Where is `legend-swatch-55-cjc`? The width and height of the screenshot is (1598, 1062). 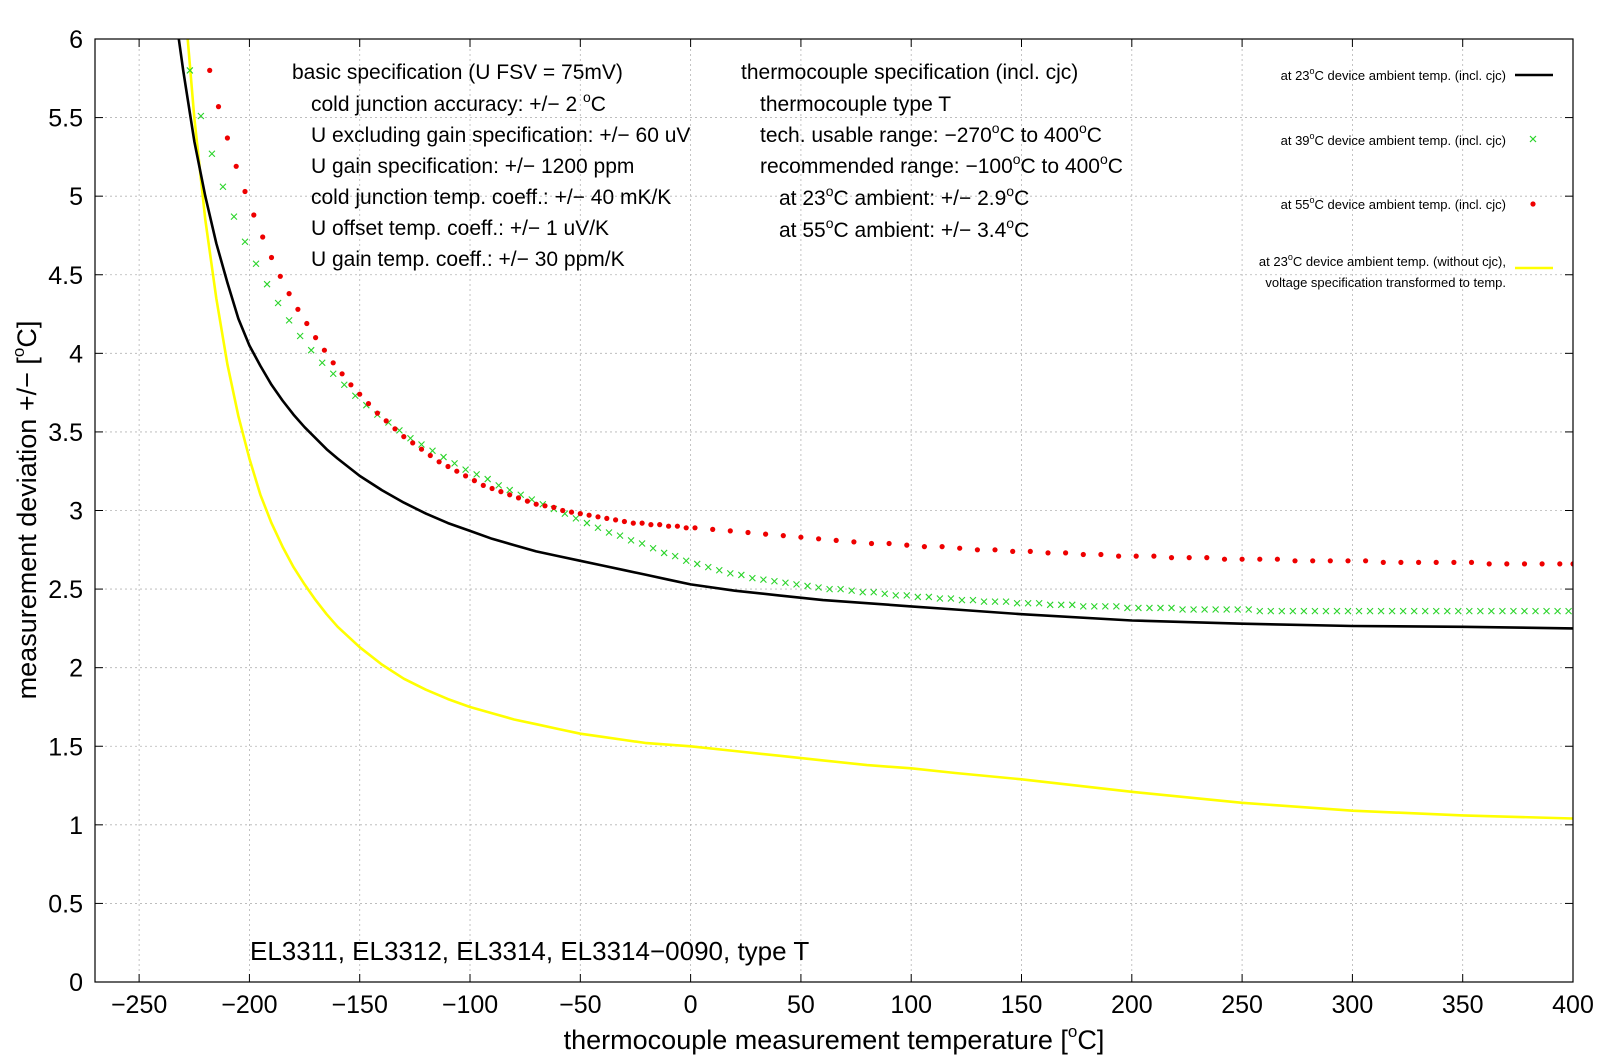 legend-swatch-55-cjc is located at coordinates (1533, 204).